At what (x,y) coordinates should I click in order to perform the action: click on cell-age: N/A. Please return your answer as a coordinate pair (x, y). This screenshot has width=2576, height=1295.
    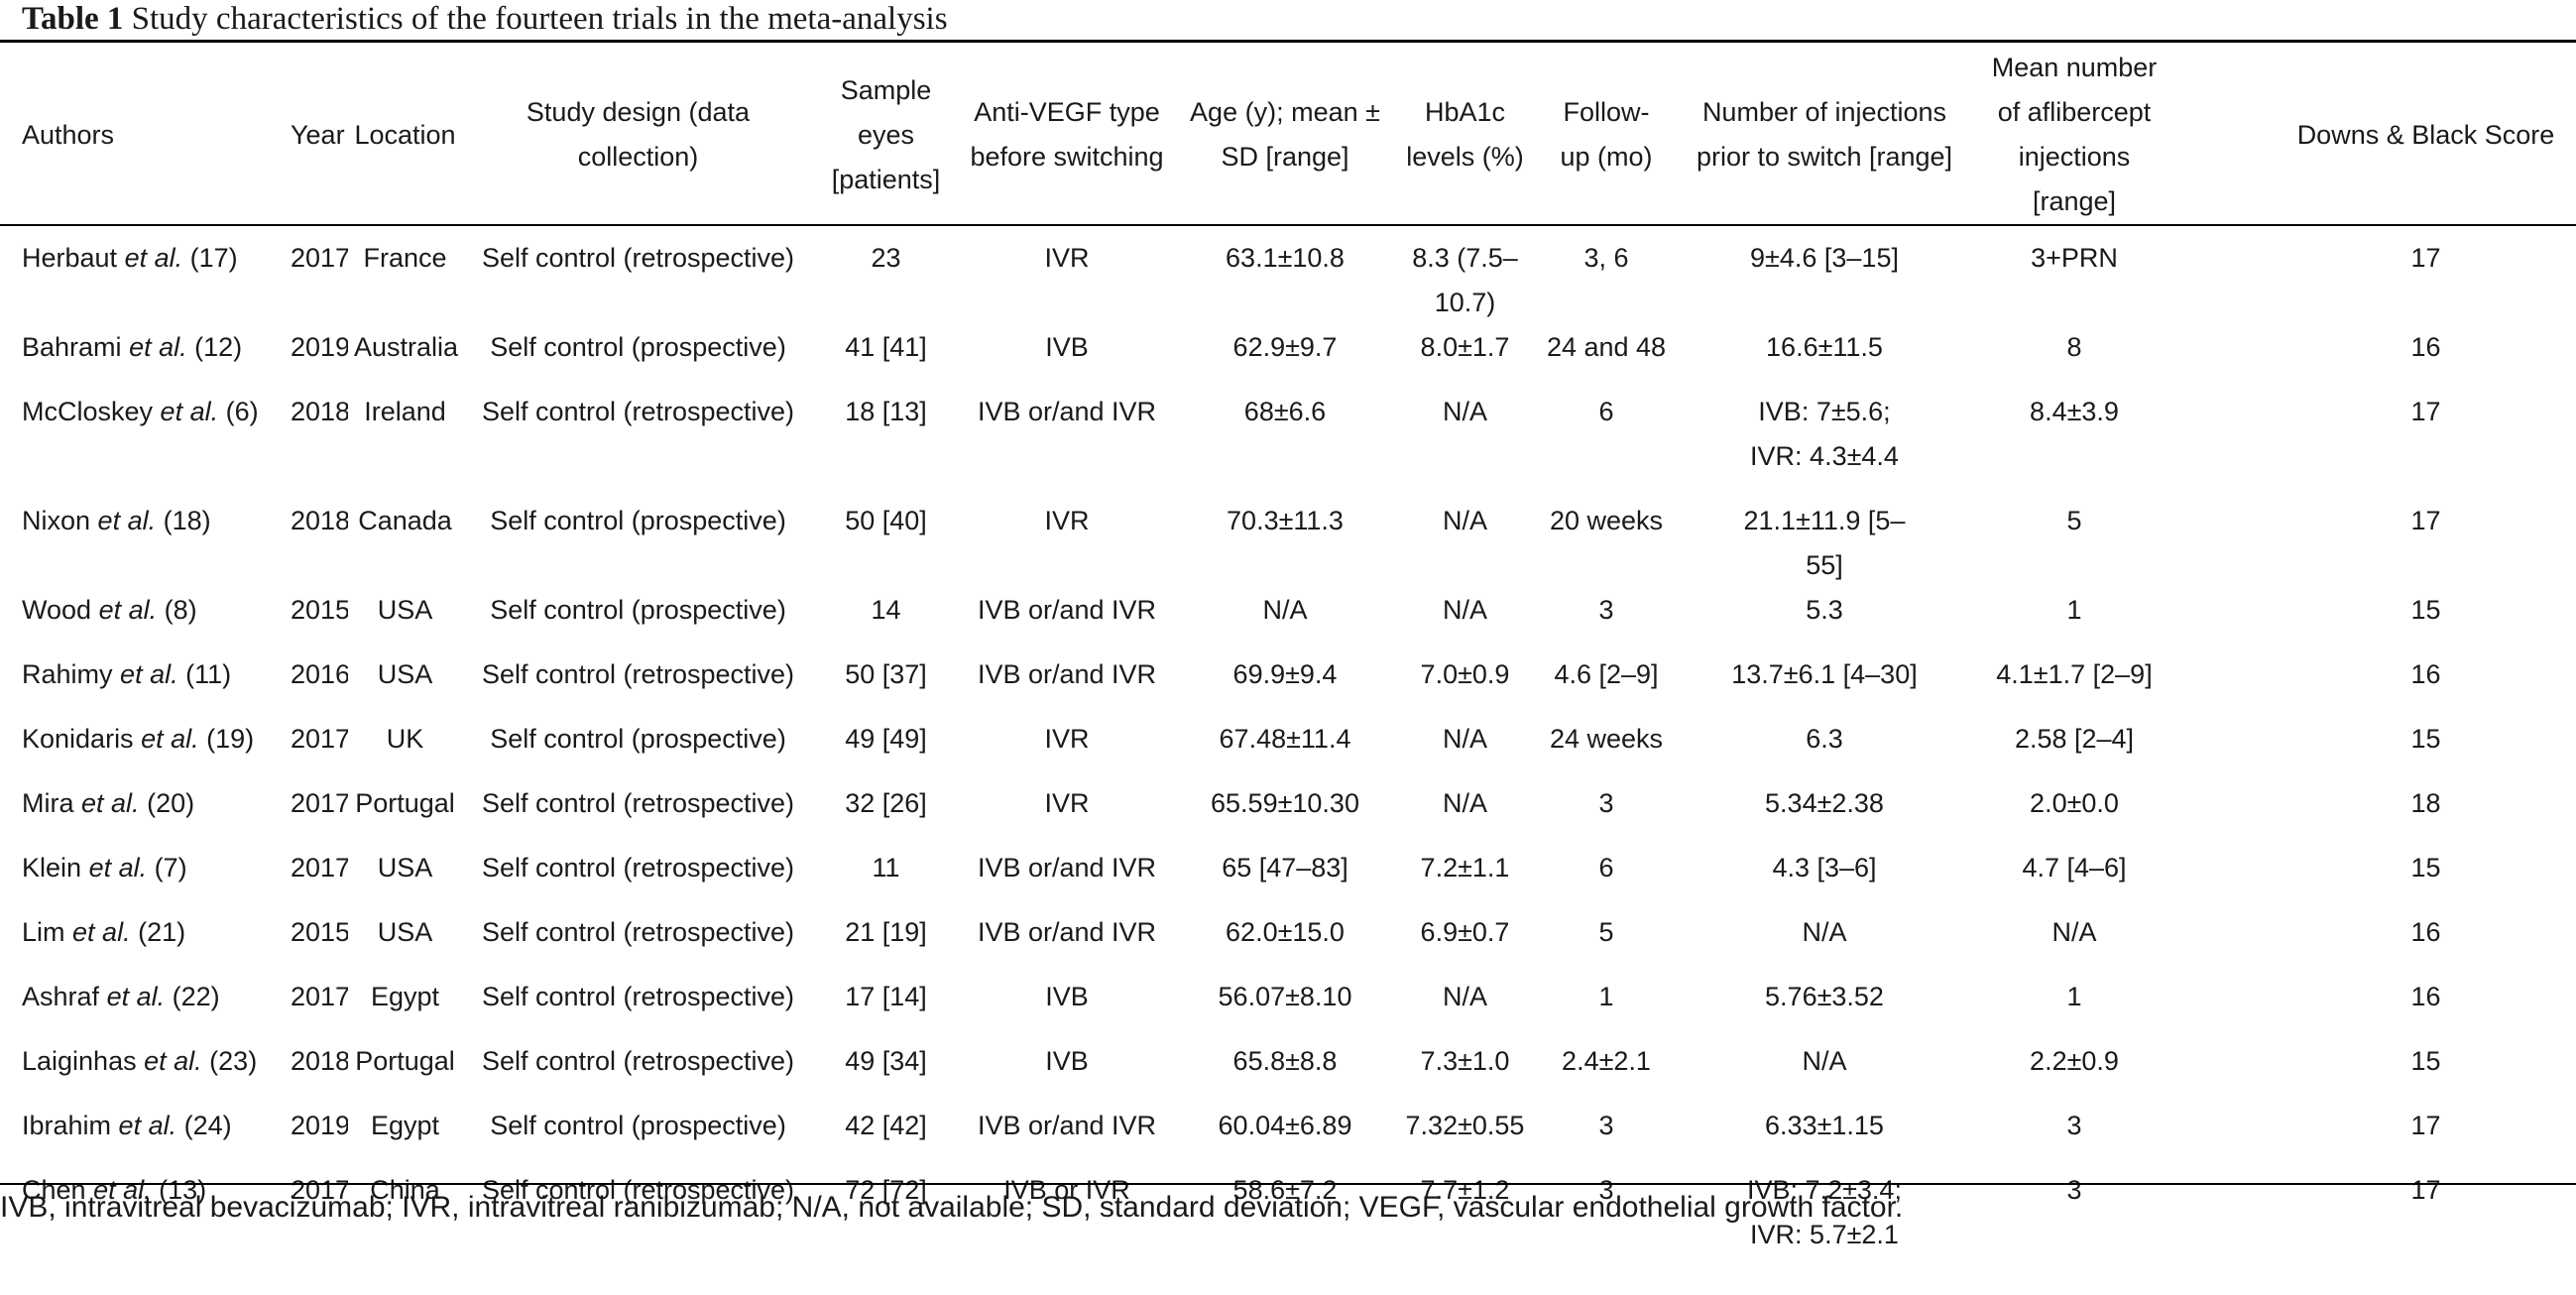
    Looking at the image, I should click on (1285, 610).